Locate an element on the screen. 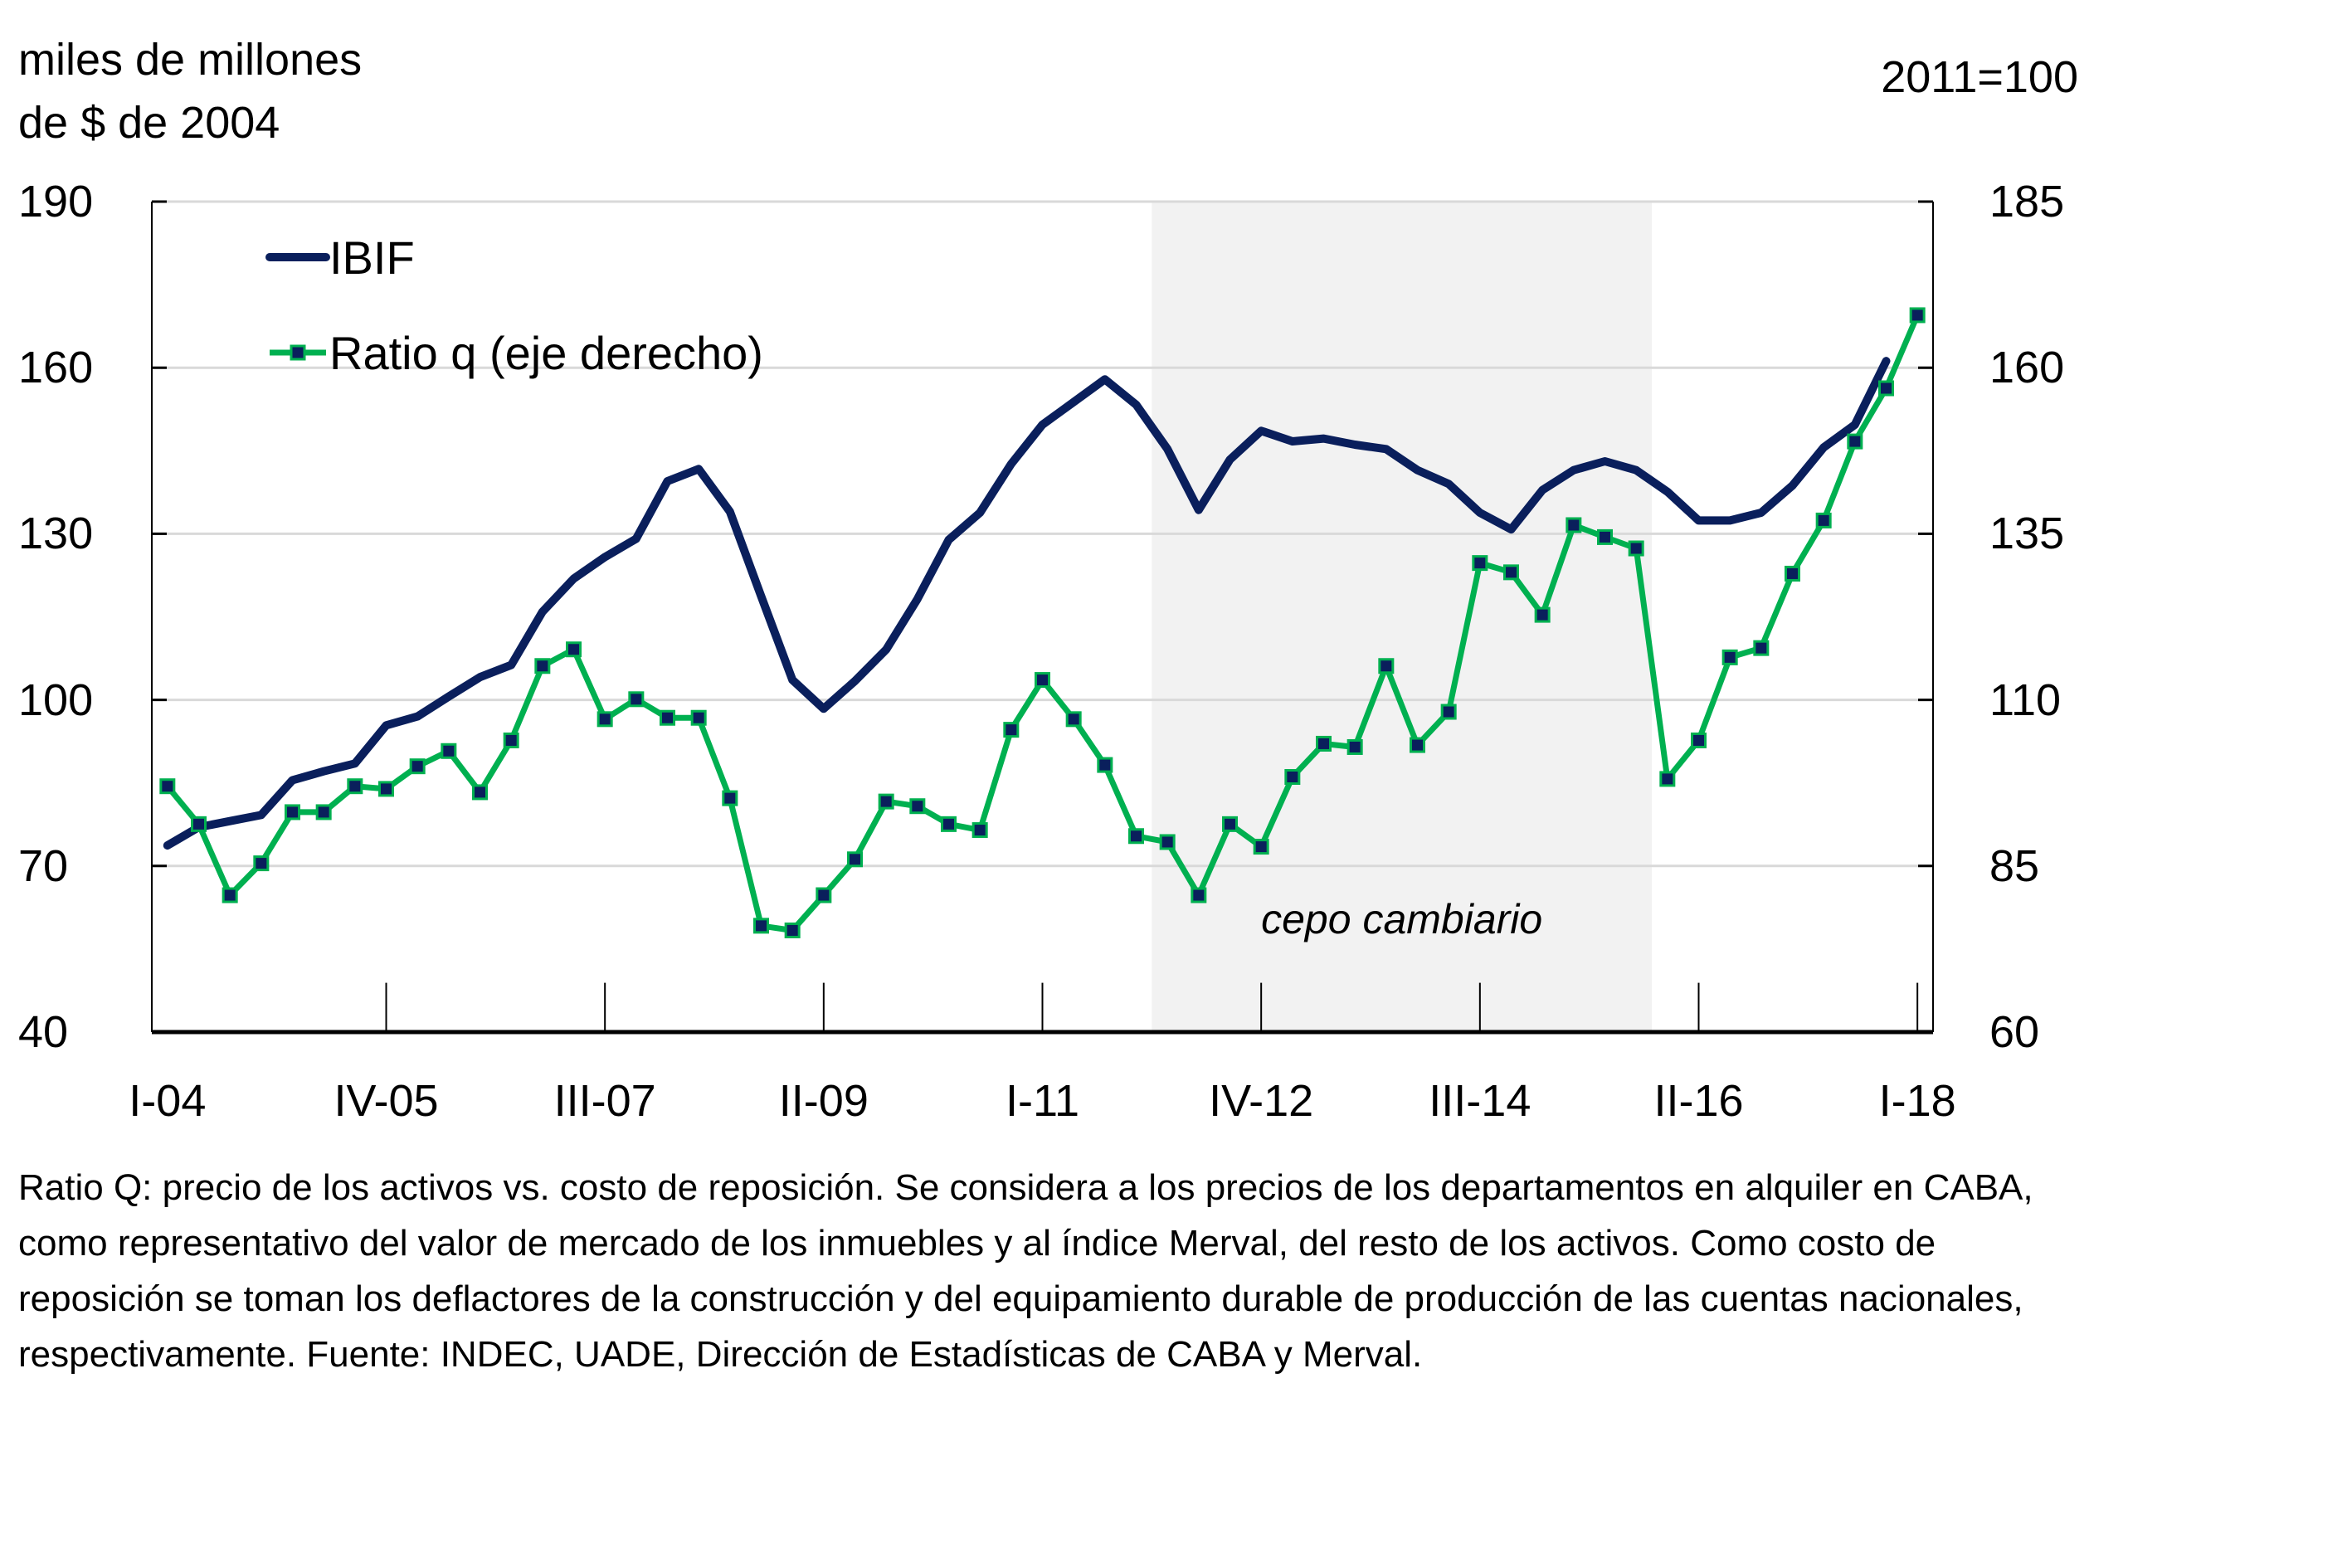 This screenshot has height=1568, width=2352. left-tick-label: 40 is located at coordinates (43, 1032).